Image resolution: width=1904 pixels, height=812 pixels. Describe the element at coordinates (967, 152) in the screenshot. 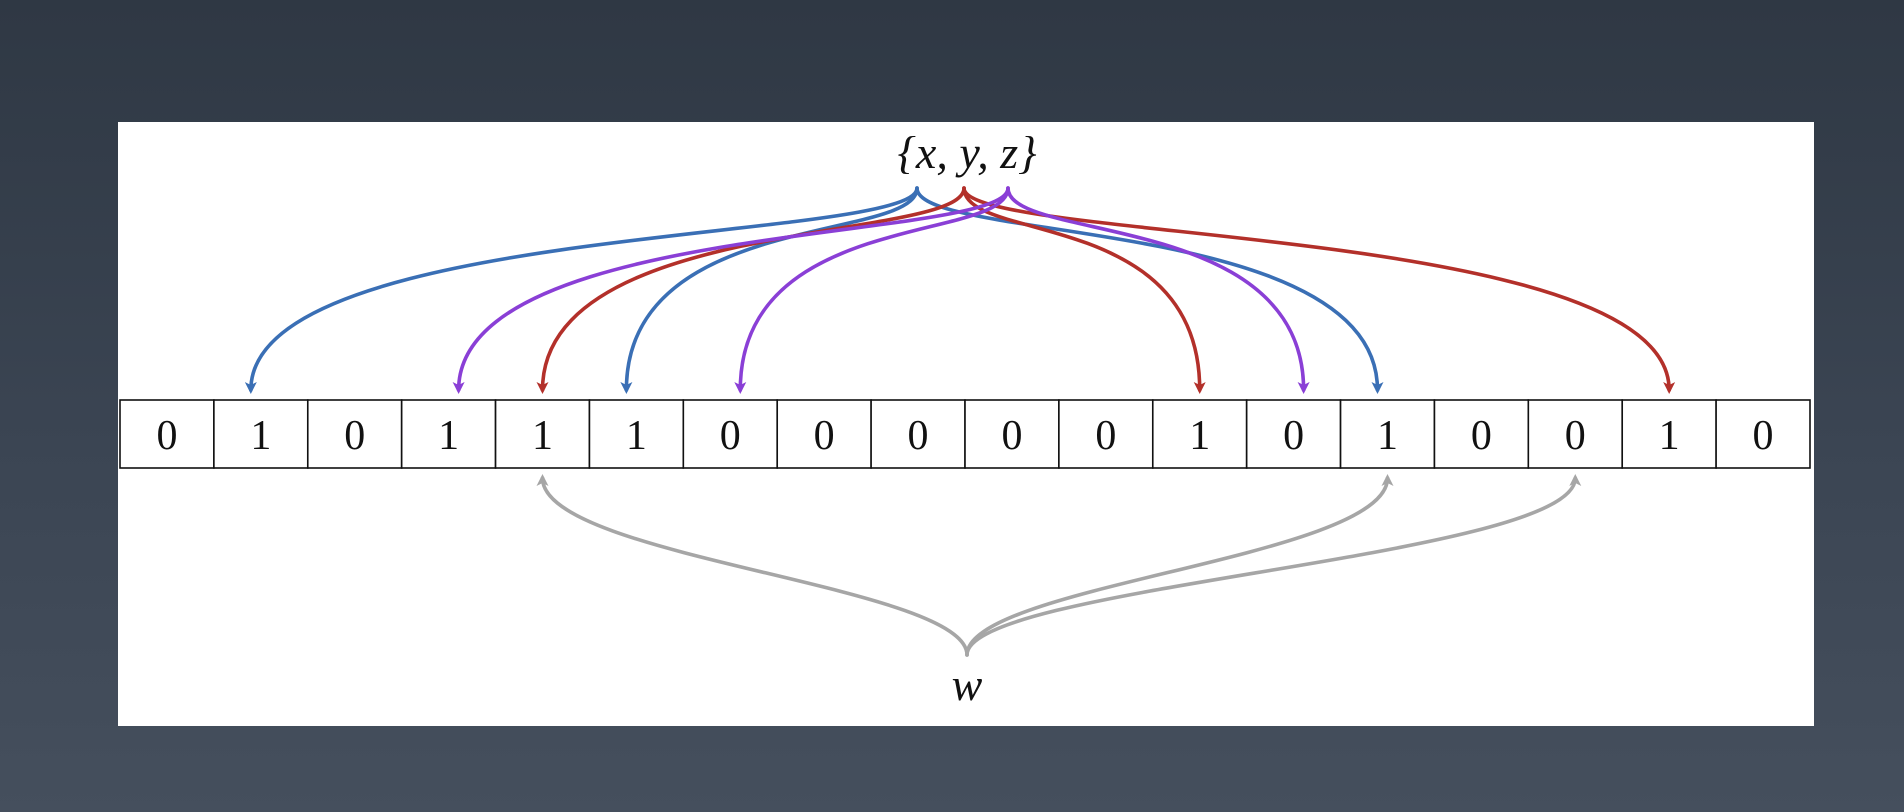

I see `set-label: {x, y, z}` at that location.